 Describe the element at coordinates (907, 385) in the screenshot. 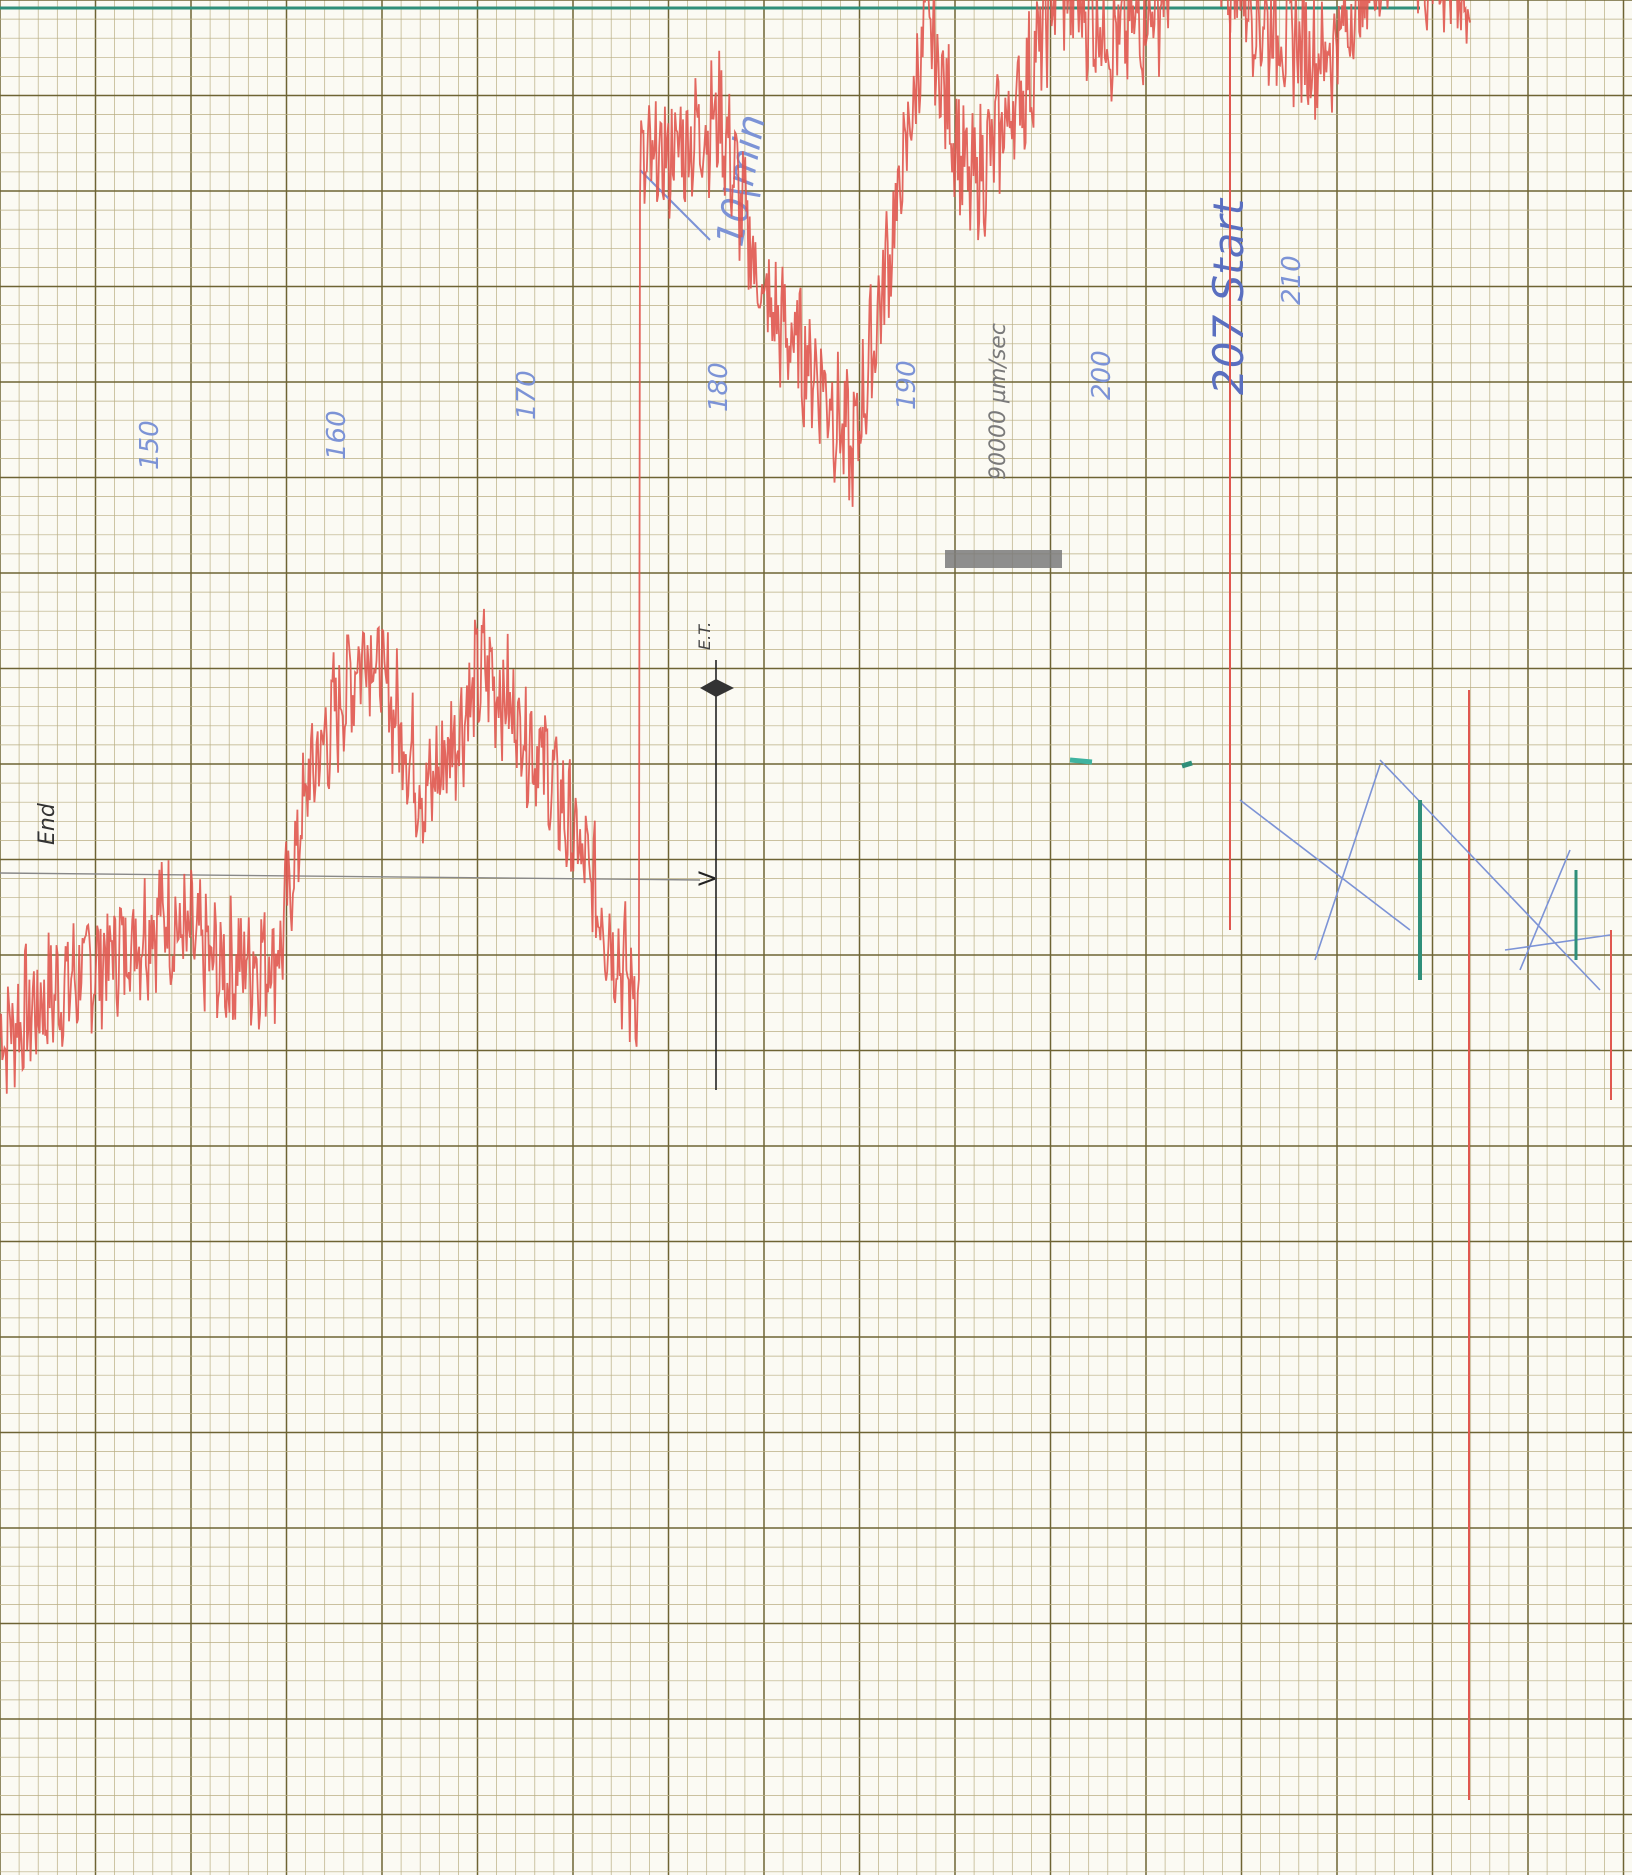

I see `tick-label-190: 190` at that location.